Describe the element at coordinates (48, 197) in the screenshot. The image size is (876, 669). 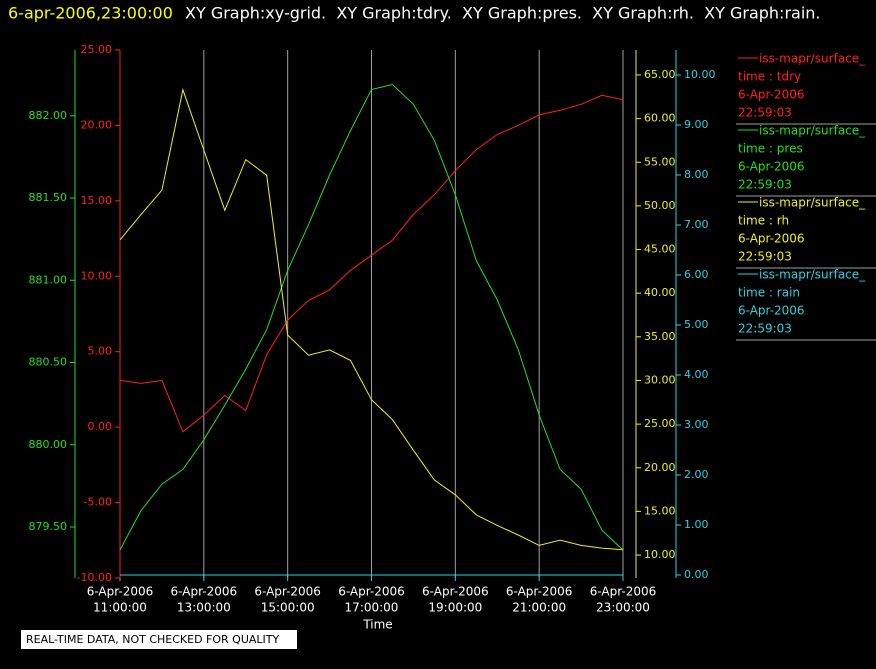
I see `y-tick-label: 881.50` at that location.